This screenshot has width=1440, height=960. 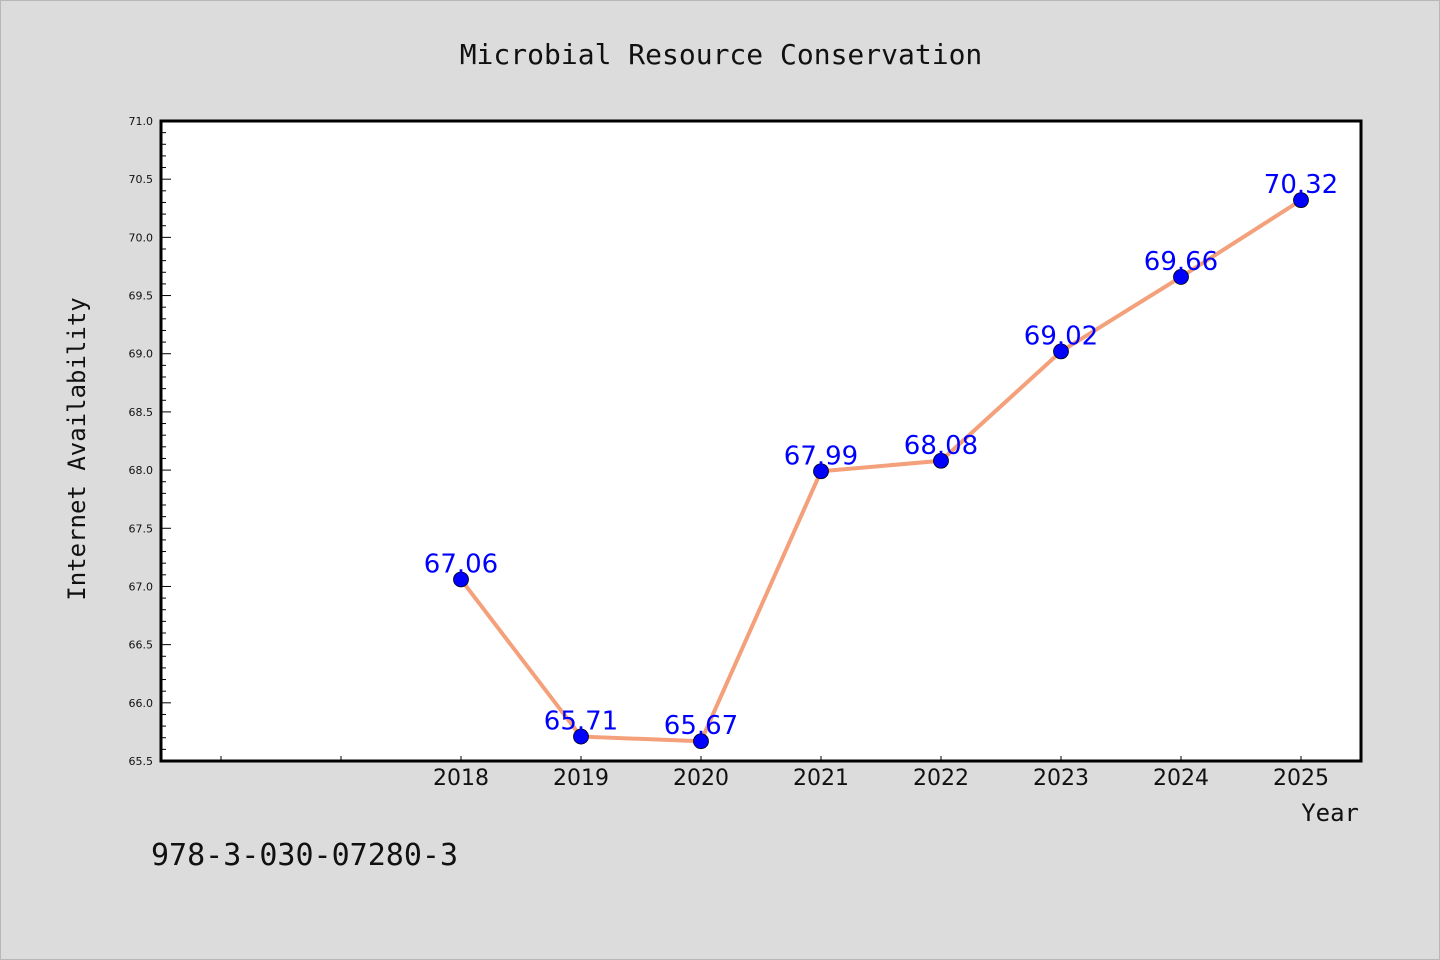 What do you see at coordinates (1181, 778) in the screenshot?
I see `x-tick-label: 2024` at bounding box center [1181, 778].